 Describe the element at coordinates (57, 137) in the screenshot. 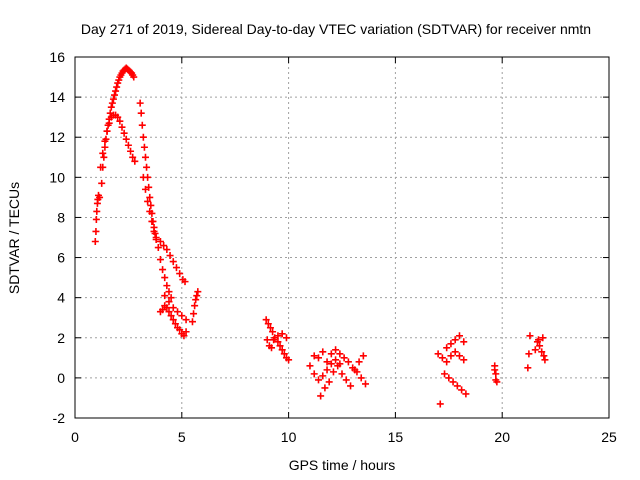

I see `y-tick-label: 12` at that location.